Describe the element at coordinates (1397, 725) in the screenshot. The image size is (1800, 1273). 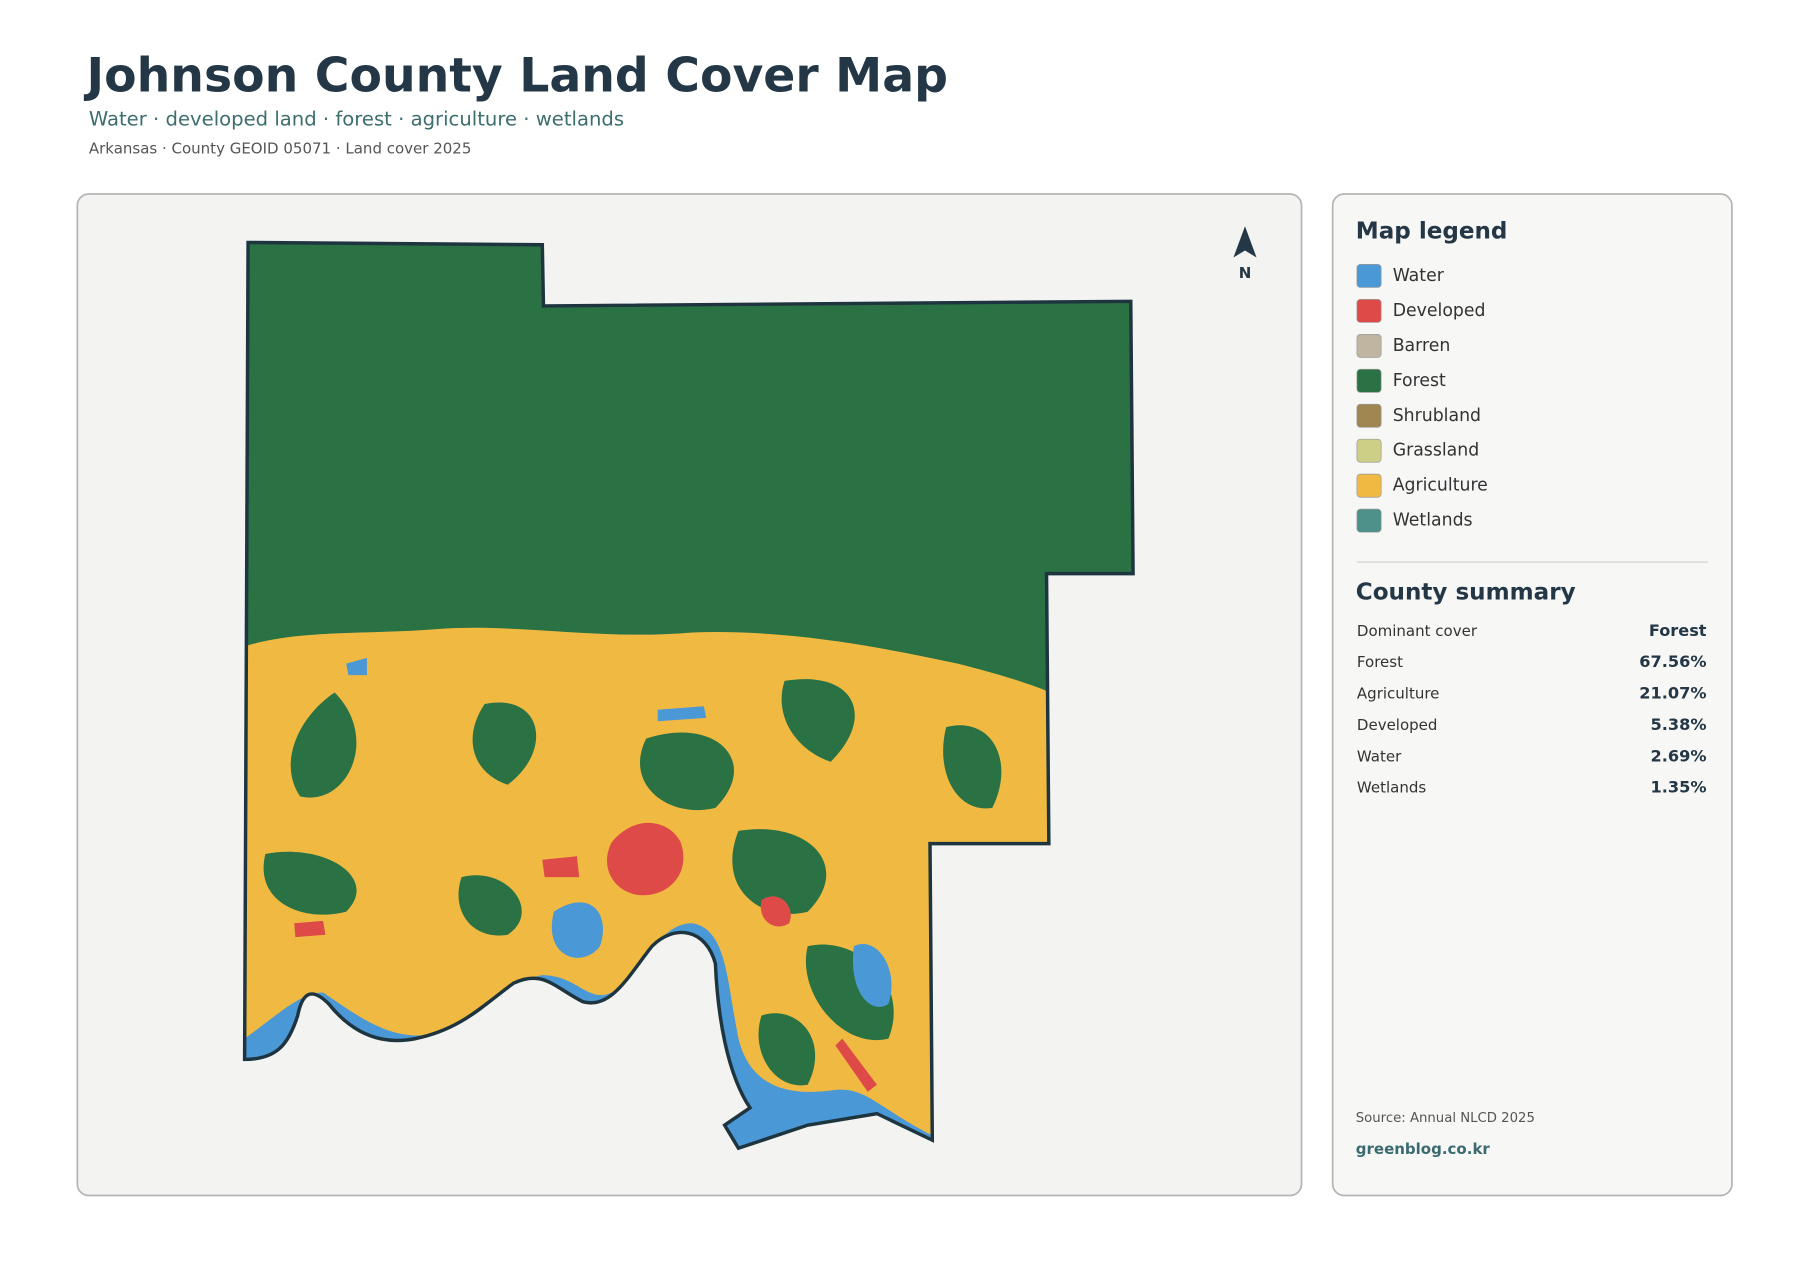
I see `summary-label: Developed` at that location.